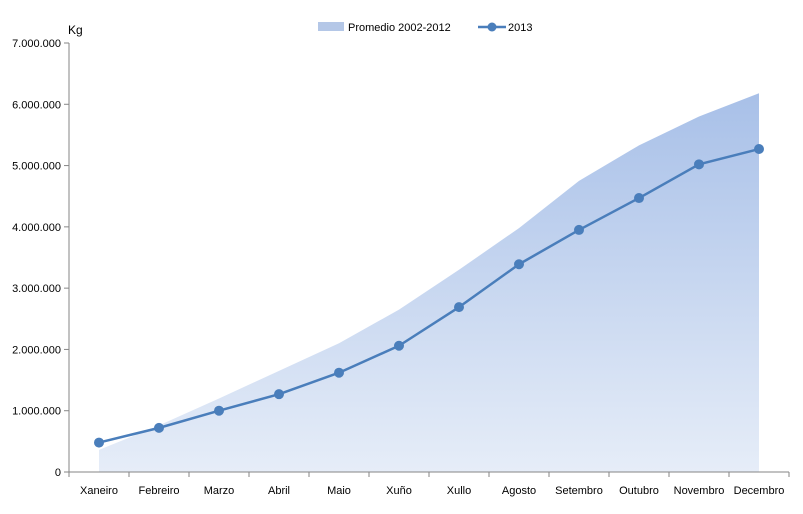  What do you see at coordinates (36, 350) in the screenshot?
I see `y-tick-label: 2.000.000` at bounding box center [36, 350].